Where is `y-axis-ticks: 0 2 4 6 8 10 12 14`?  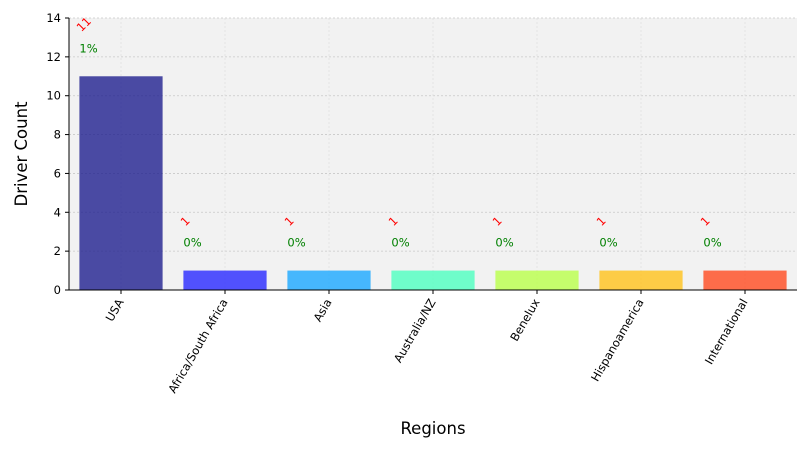 y-axis-ticks: 0 2 4 6 8 10 12 14 is located at coordinates (57, 154).